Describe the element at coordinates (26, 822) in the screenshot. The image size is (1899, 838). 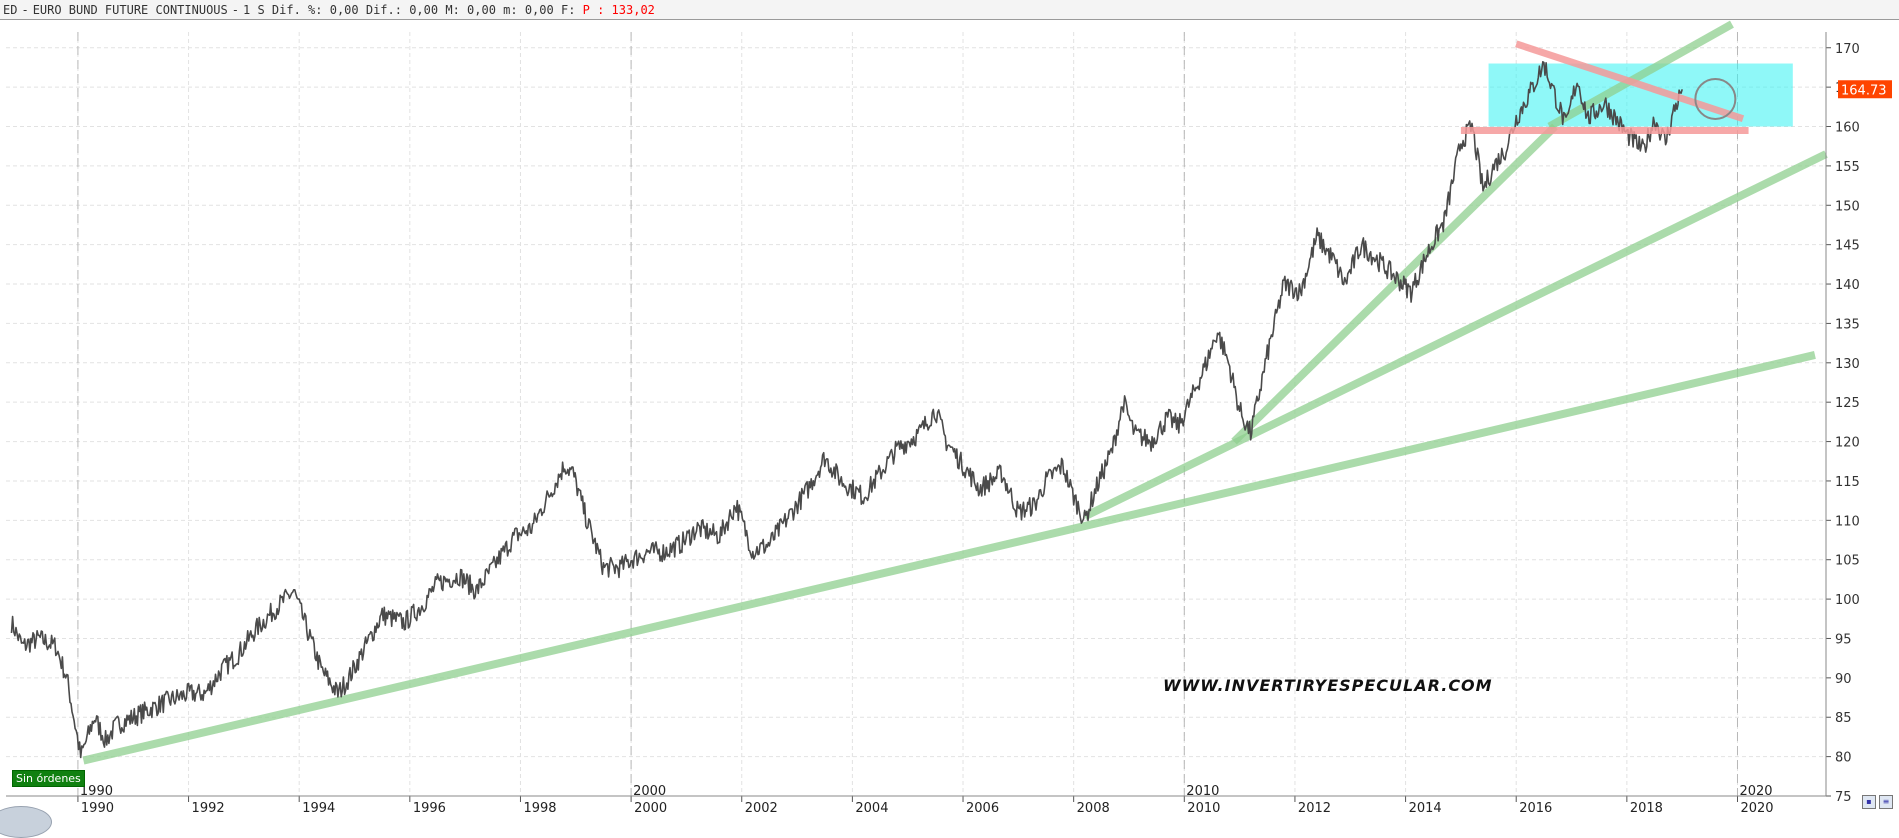
I see `corner-button` at that location.